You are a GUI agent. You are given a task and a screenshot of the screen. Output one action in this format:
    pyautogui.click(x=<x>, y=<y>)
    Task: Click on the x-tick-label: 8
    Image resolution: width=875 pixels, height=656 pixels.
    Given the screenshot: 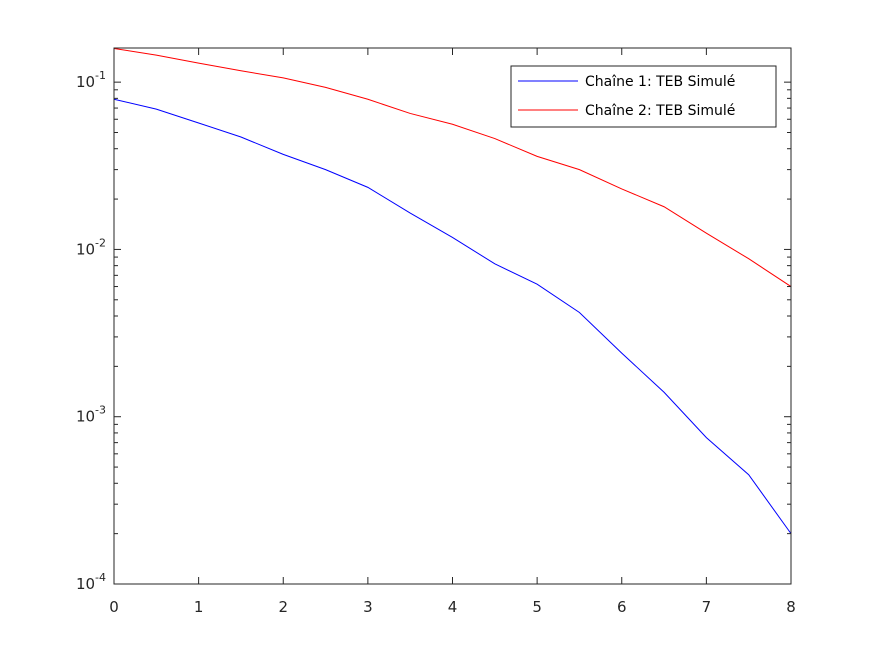 What is the action you would take?
    pyautogui.click(x=791, y=607)
    